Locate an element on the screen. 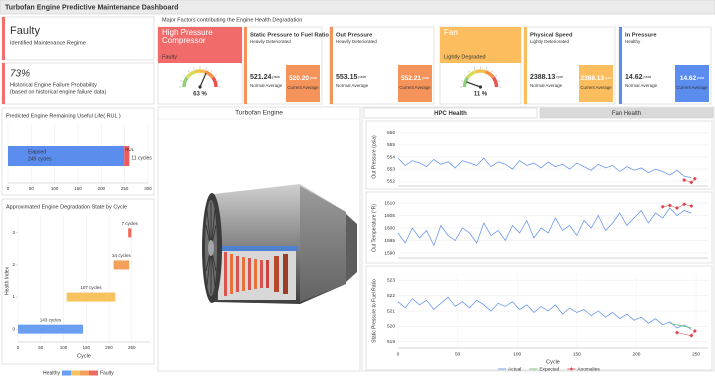  normal-average-value: 2388.13rpm is located at coordinates (547, 77).